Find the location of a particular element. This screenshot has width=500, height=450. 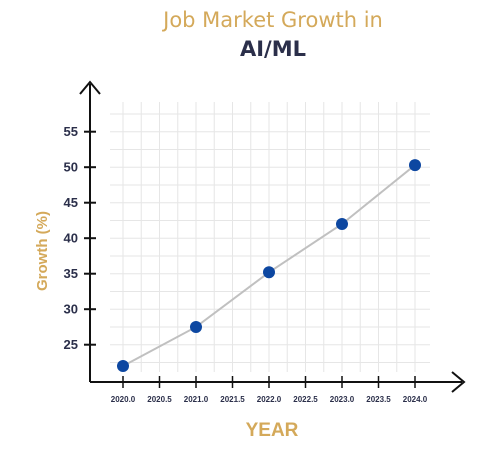

x-tick-label: 2024.0 is located at coordinates (415, 399).